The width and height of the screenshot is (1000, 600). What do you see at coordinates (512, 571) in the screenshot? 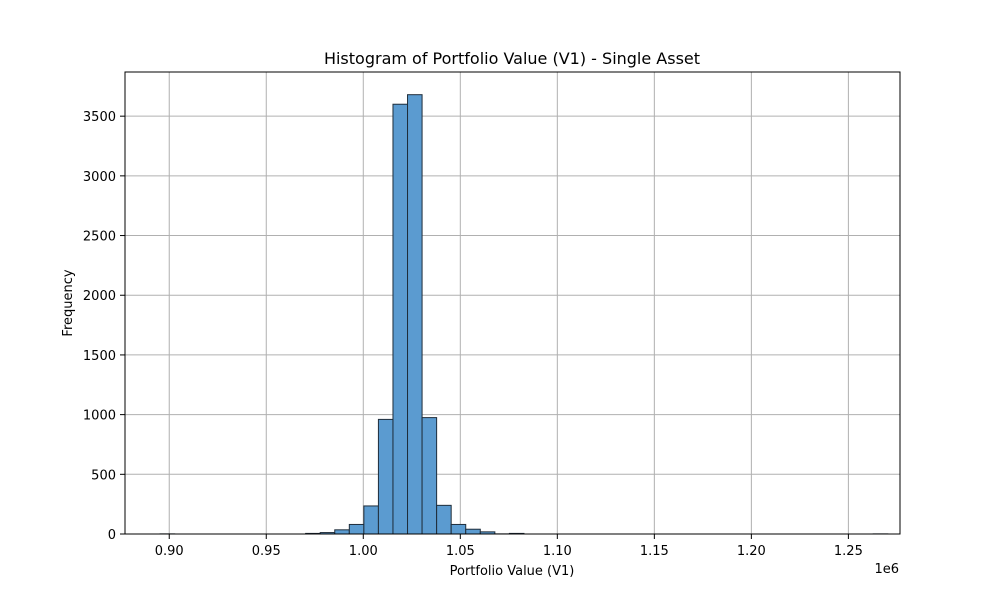
I see `x-axis-label: Portfolio Value (V1)` at bounding box center [512, 571].